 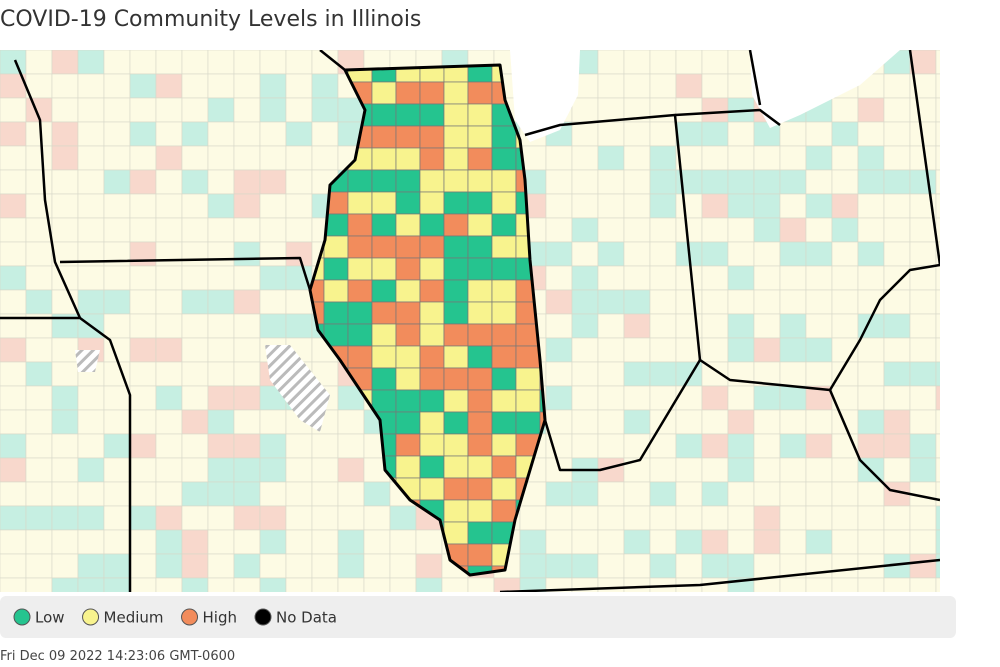 I want to click on timestamp: Fri Dec 09 2022 14:23:06 GMT-0600, so click(x=117, y=656).